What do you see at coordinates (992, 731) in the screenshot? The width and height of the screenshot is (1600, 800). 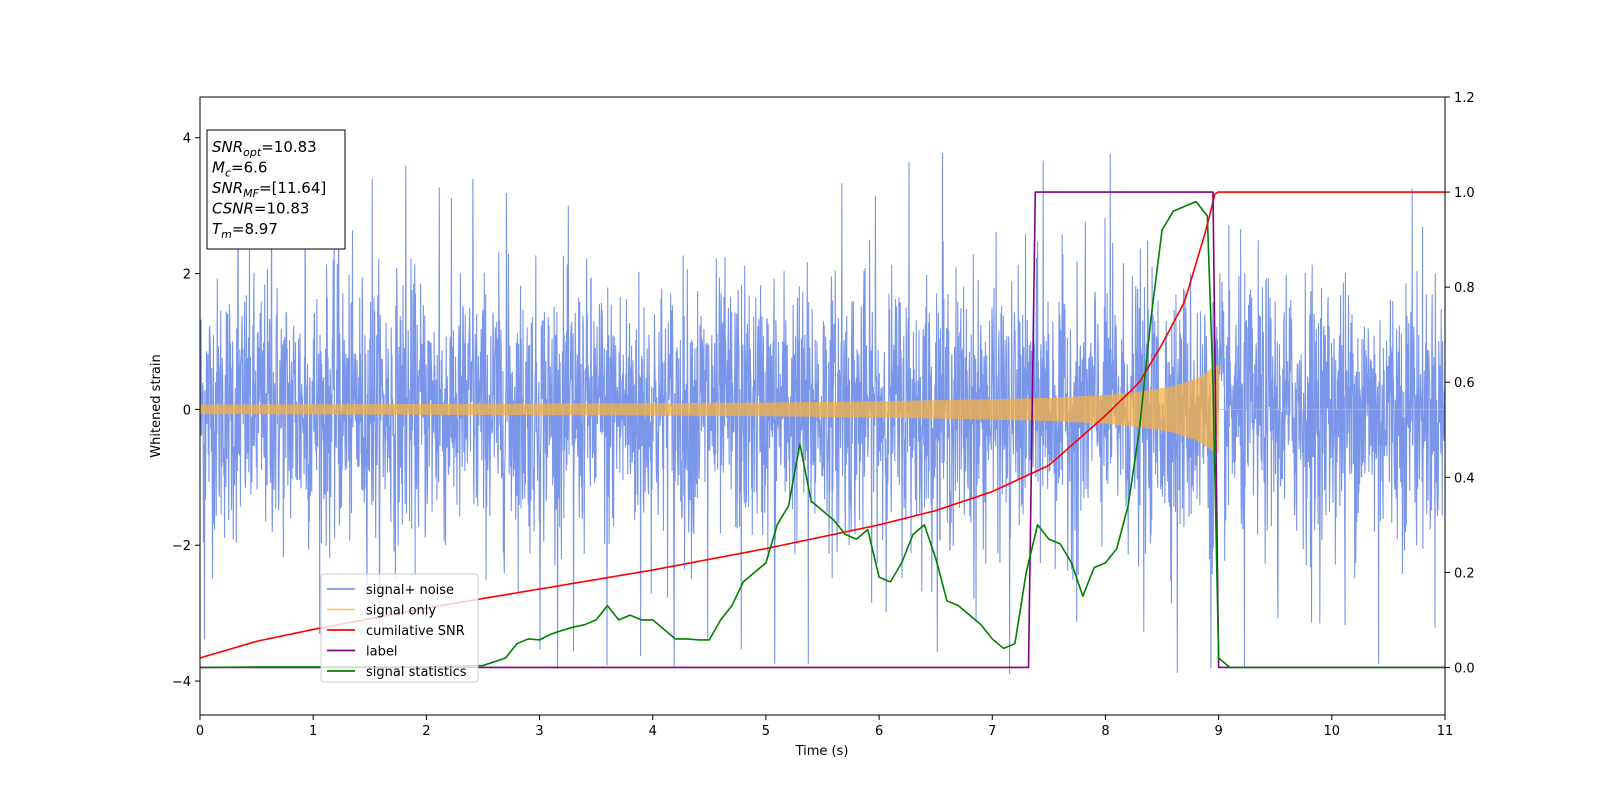 I see `x-tick-label: 7` at bounding box center [992, 731].